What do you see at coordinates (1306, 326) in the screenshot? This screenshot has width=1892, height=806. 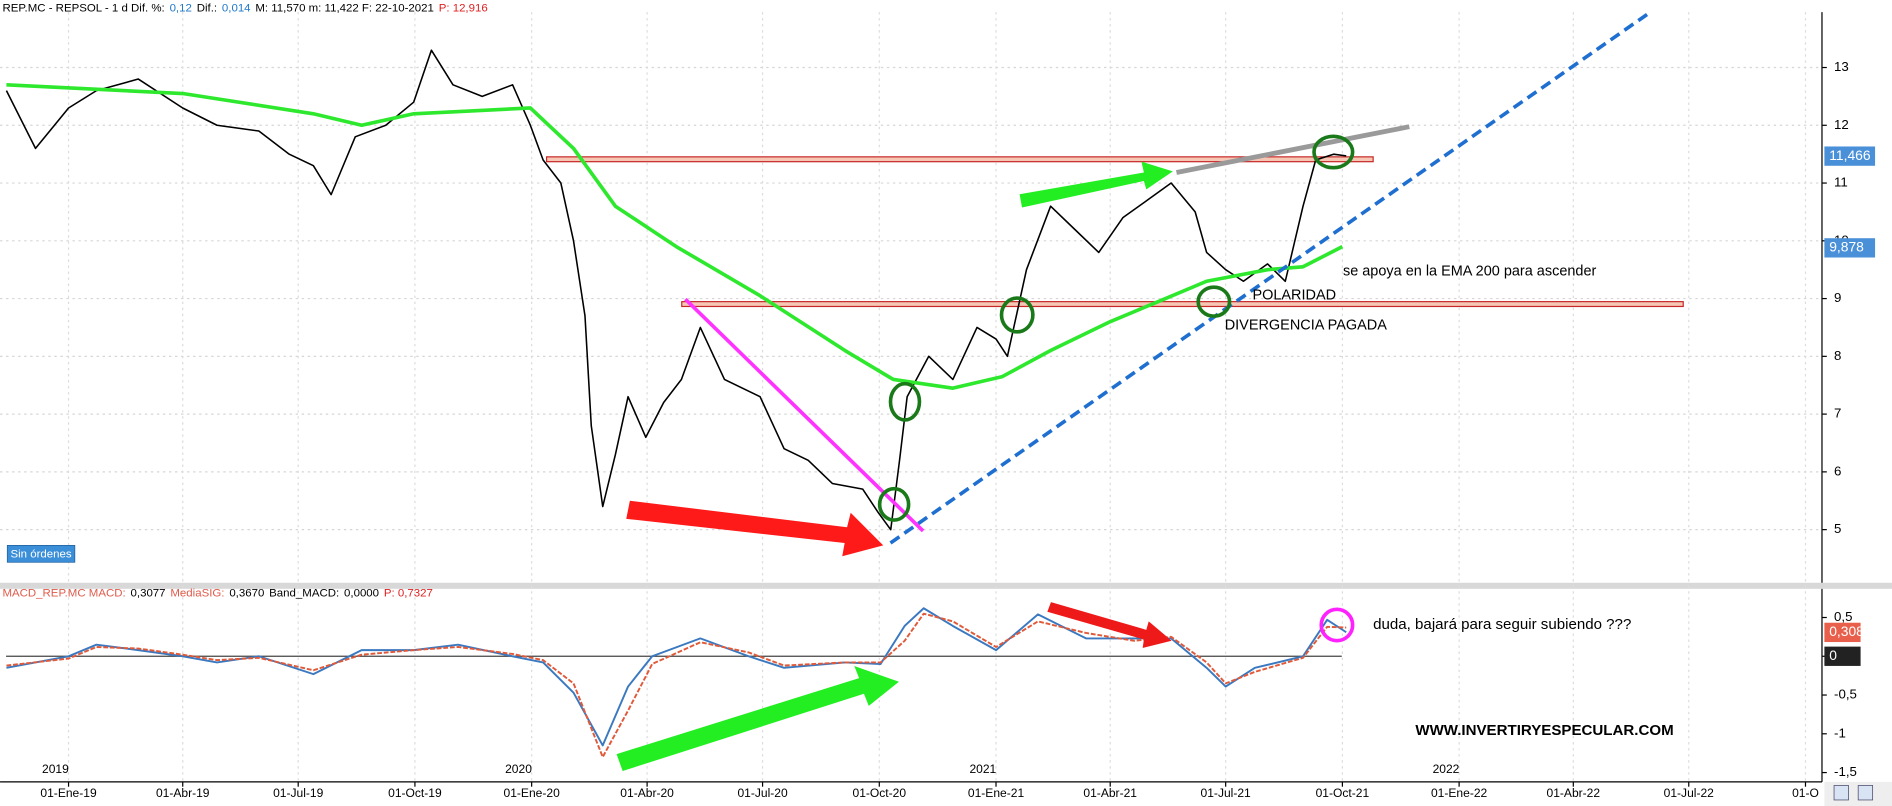 I see `annotation: DIVERGENCIA PAGADA` at bounding box center [1306, 326].